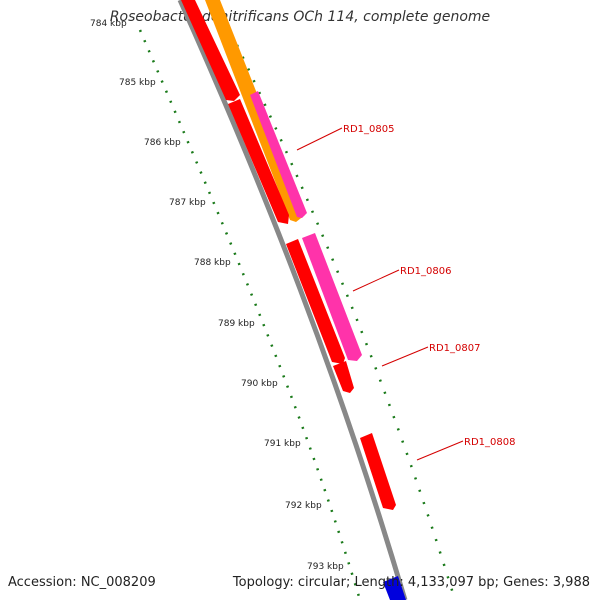  I want to click on tick-label-786: 786 kbp, so click(162, 143).